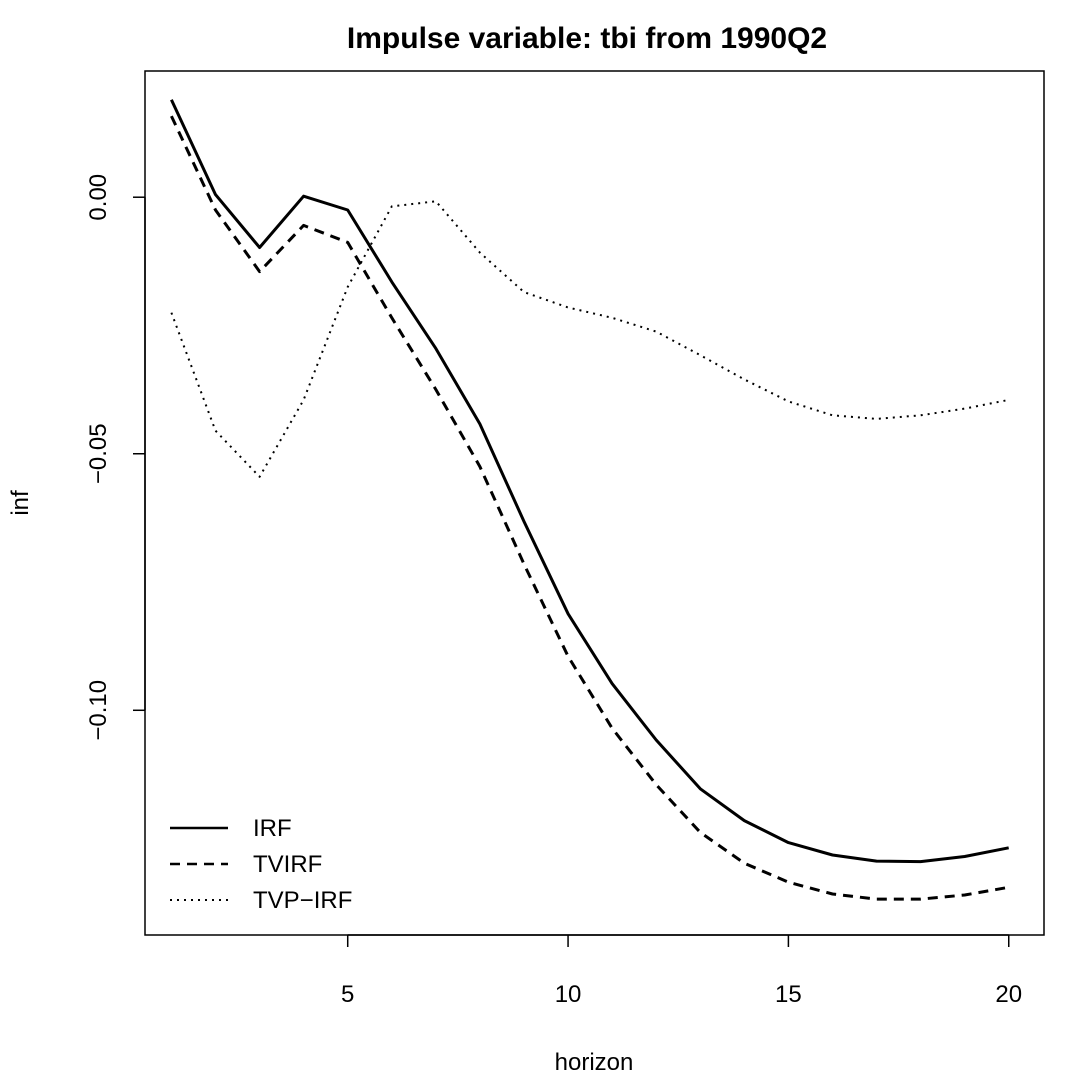 This screenshot has height=1080, width=1080. I want to click on x-tick-label: 20, so click(1008, 994).